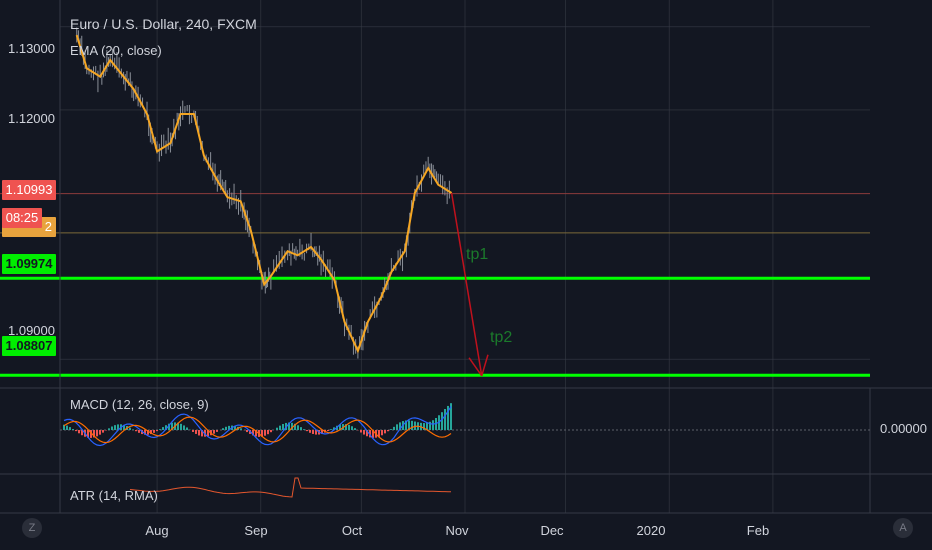 This screenshot has height=550, width=932. What do you see at coordinates (466, 284) in the screenshot?
I see `projection-arrow-shaft` at bounding box center [466, 284].